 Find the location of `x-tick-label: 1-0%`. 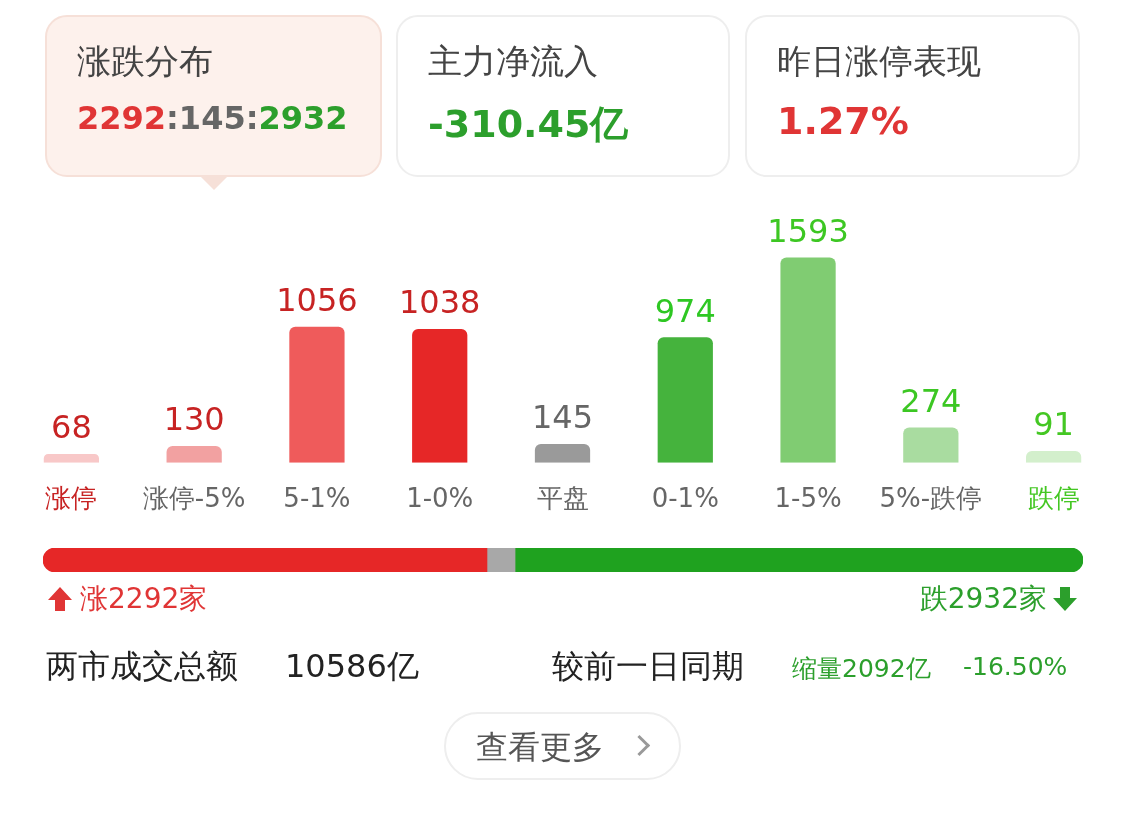

x-tick-label: 1-0% is located at coordinates (440, 498).